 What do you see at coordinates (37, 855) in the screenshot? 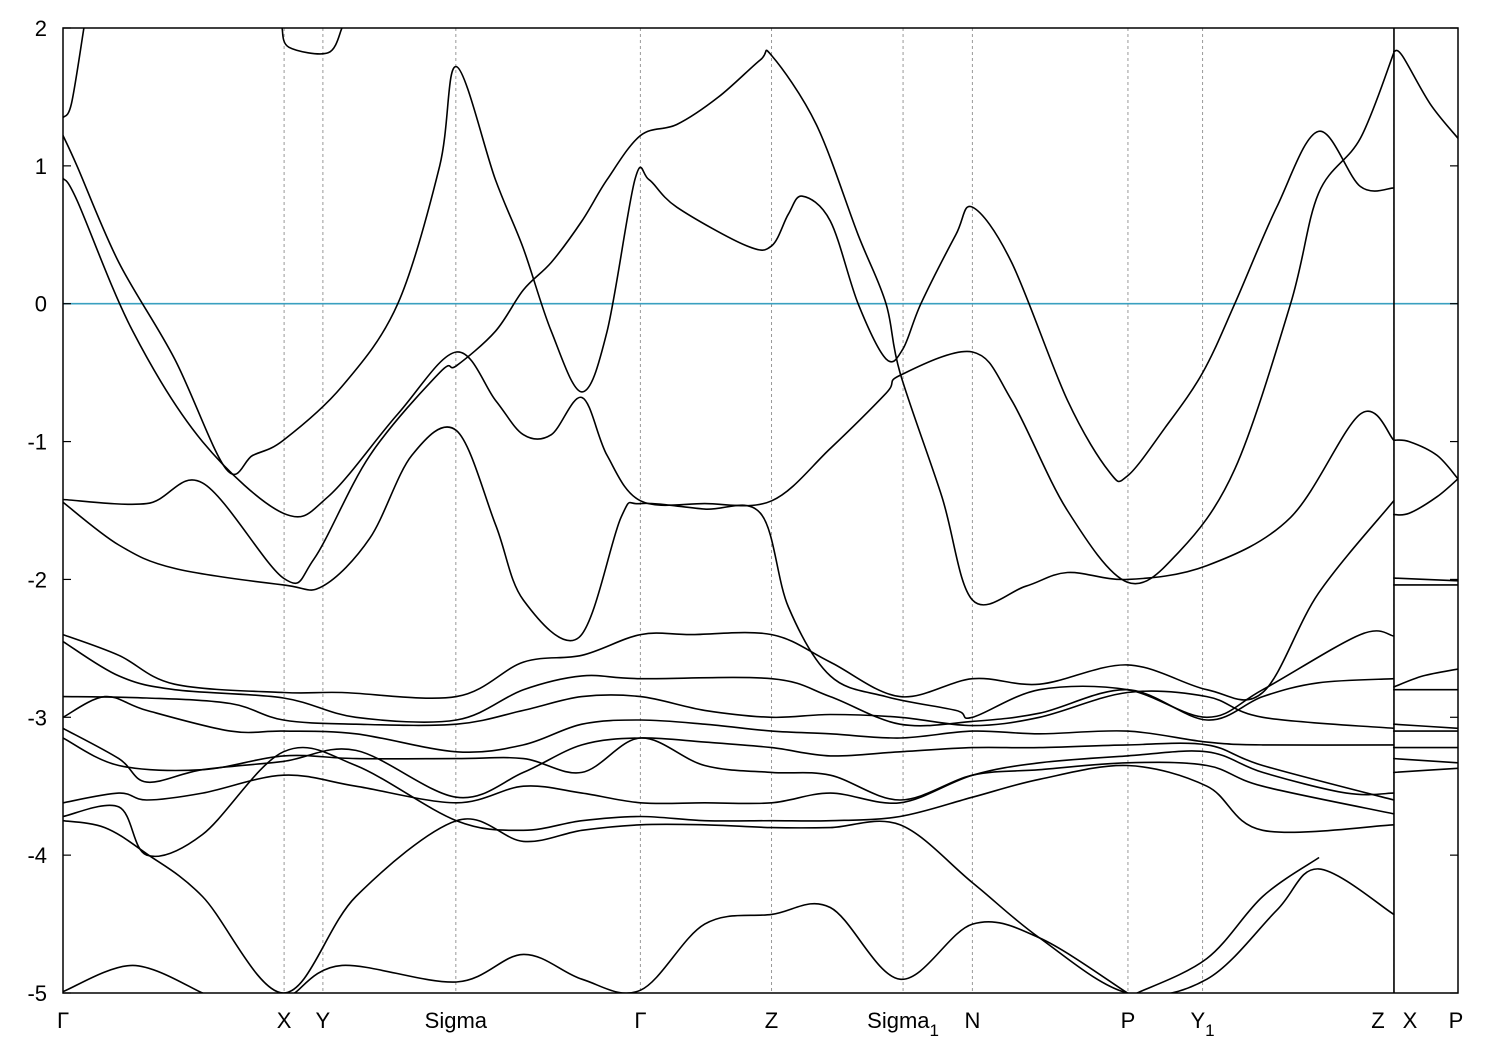
I see `y-tick-label: -4` at bounding box center [37, 855].